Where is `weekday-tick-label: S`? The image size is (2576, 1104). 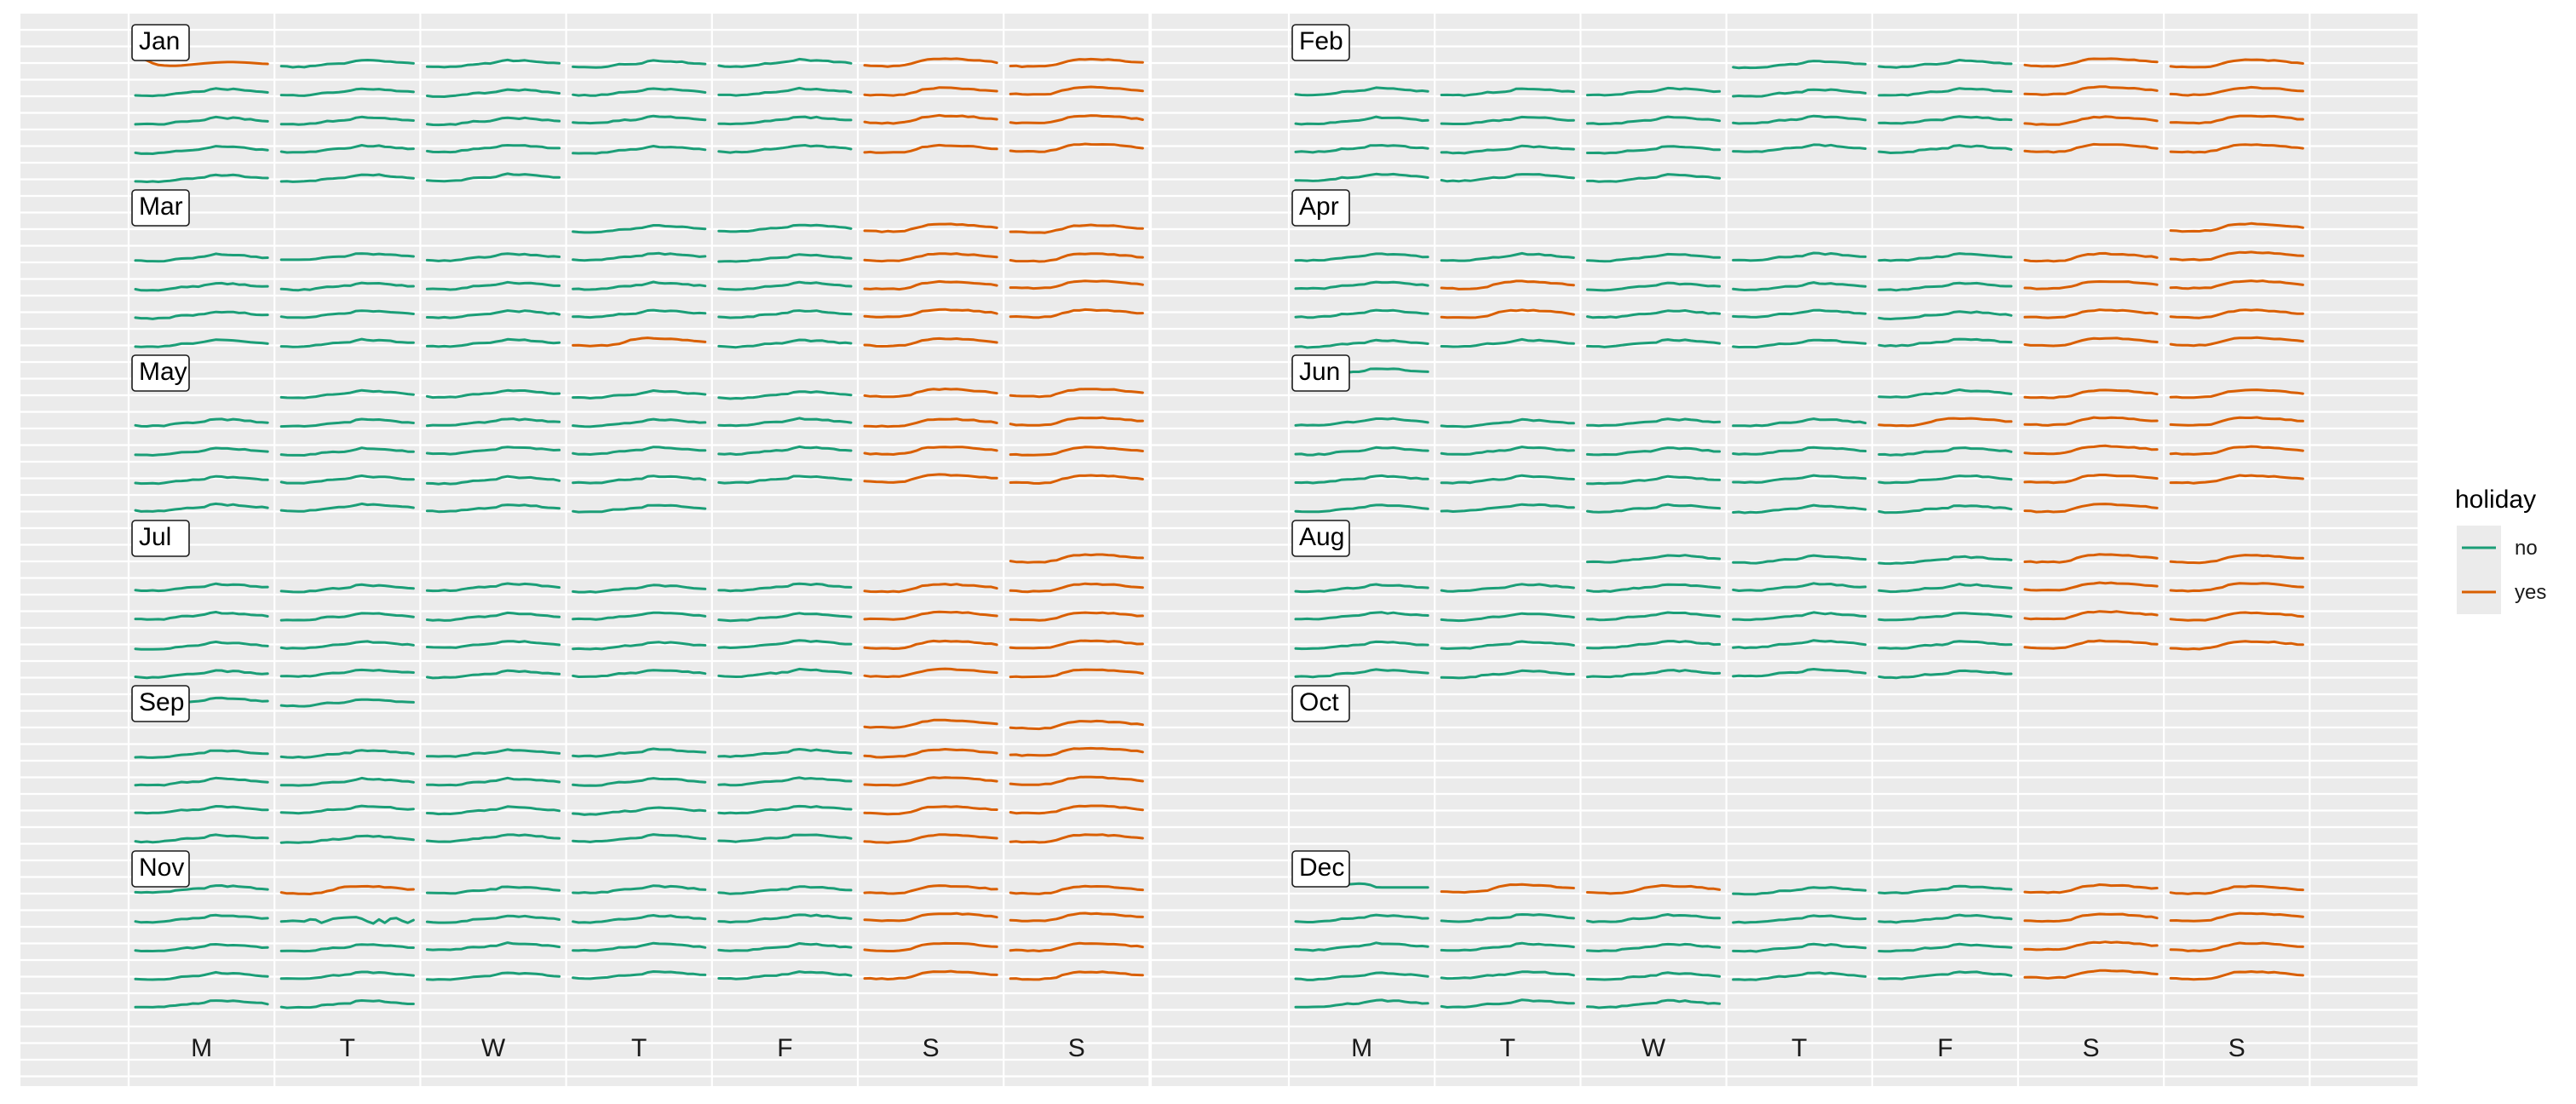
weekday-tick-label: S is located at coordinates (2236, 1048).